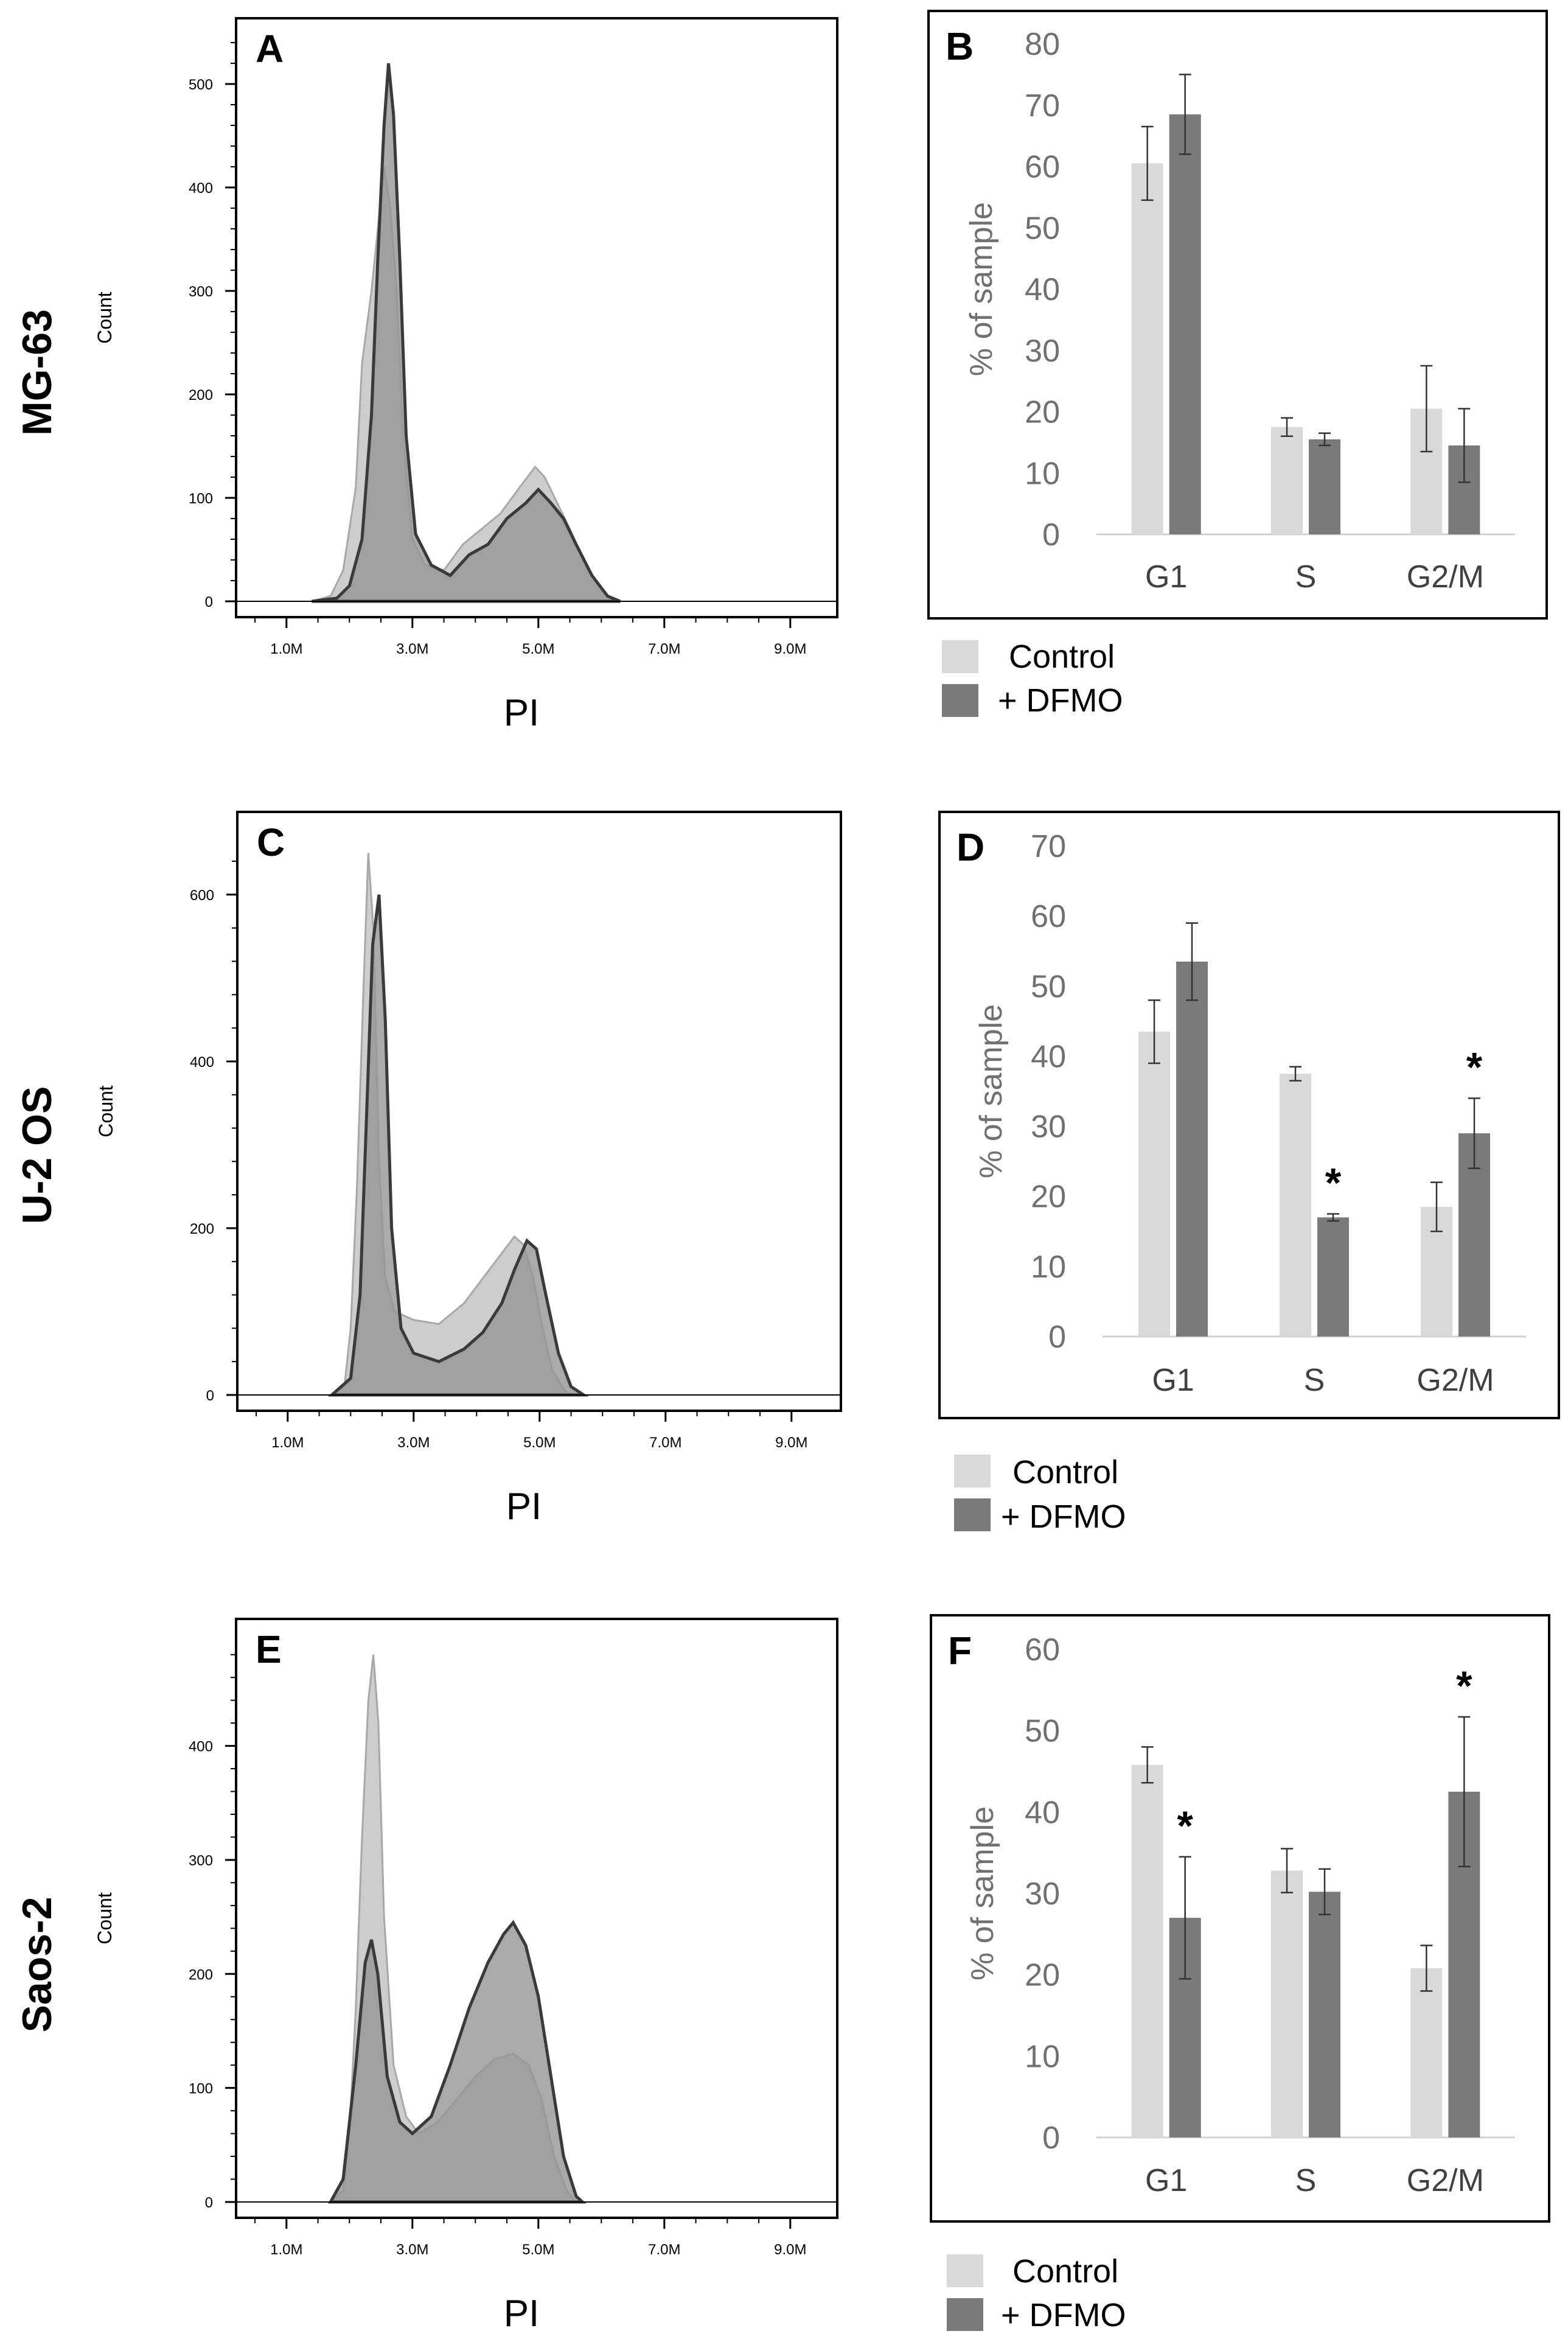 The height and width of the screenshot is (2345, 1568). I want to click on plot-frame, so click(536, 317).